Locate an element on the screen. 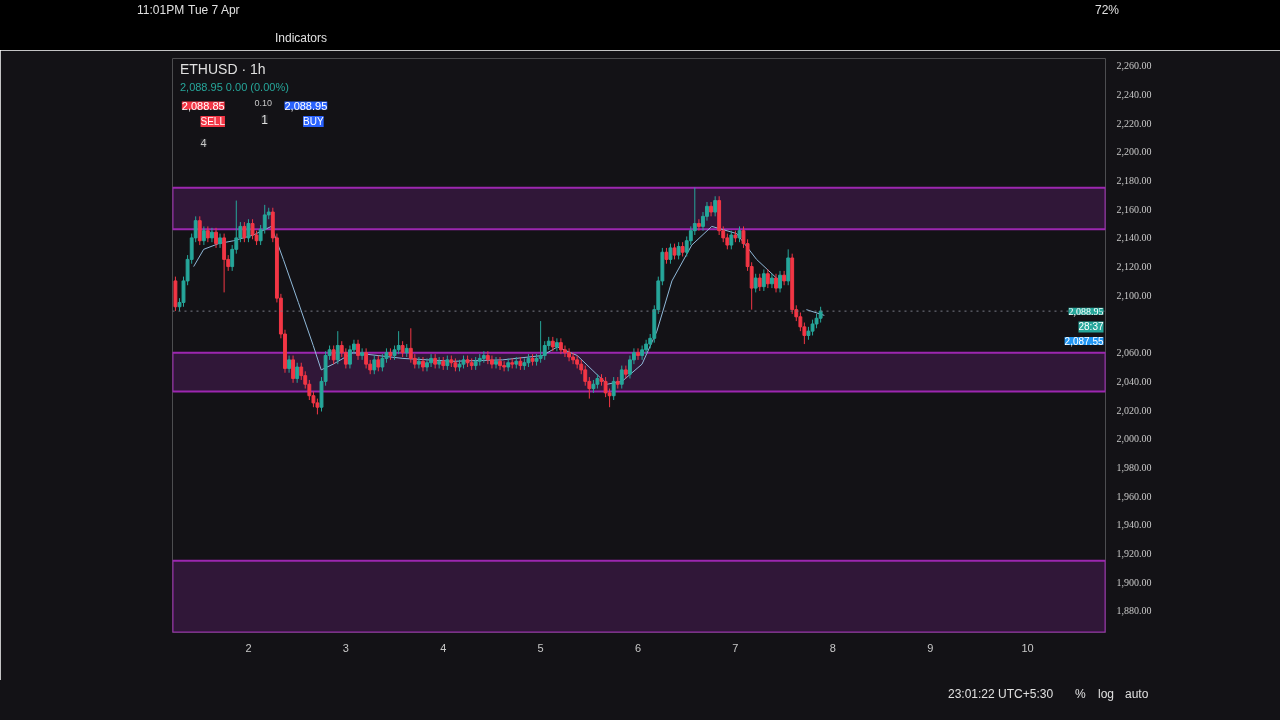 This screenshot has width=1280, height=720. text: auto is located at coordinates (1137, 694).